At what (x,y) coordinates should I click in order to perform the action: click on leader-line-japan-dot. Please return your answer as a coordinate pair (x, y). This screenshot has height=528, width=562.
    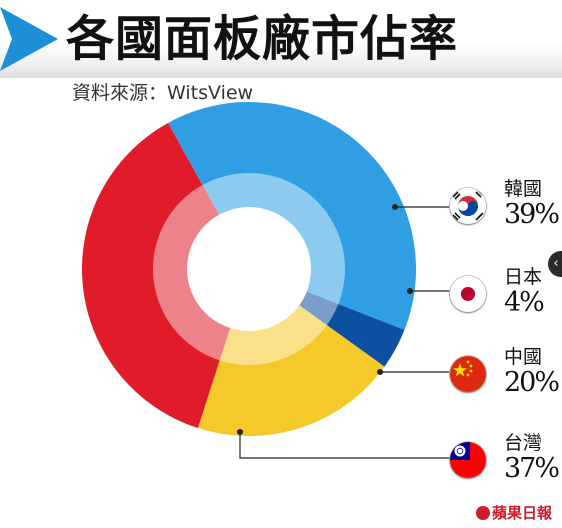
    Looking at the image, I should click on (410, 291).